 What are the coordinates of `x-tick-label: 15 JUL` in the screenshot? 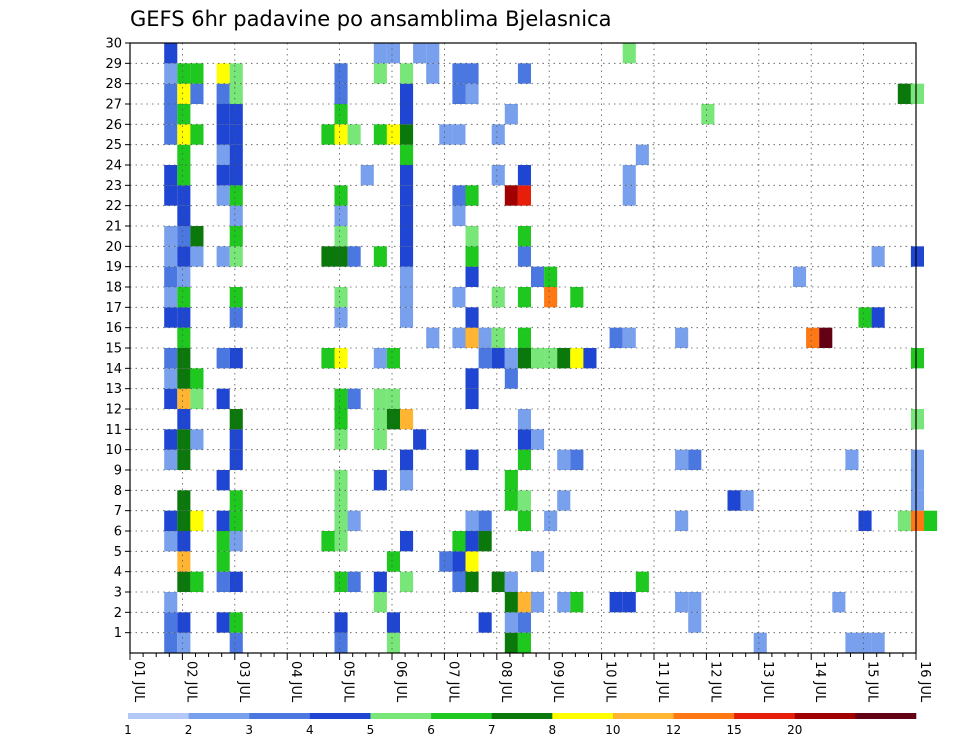 It's located at (872, 682).